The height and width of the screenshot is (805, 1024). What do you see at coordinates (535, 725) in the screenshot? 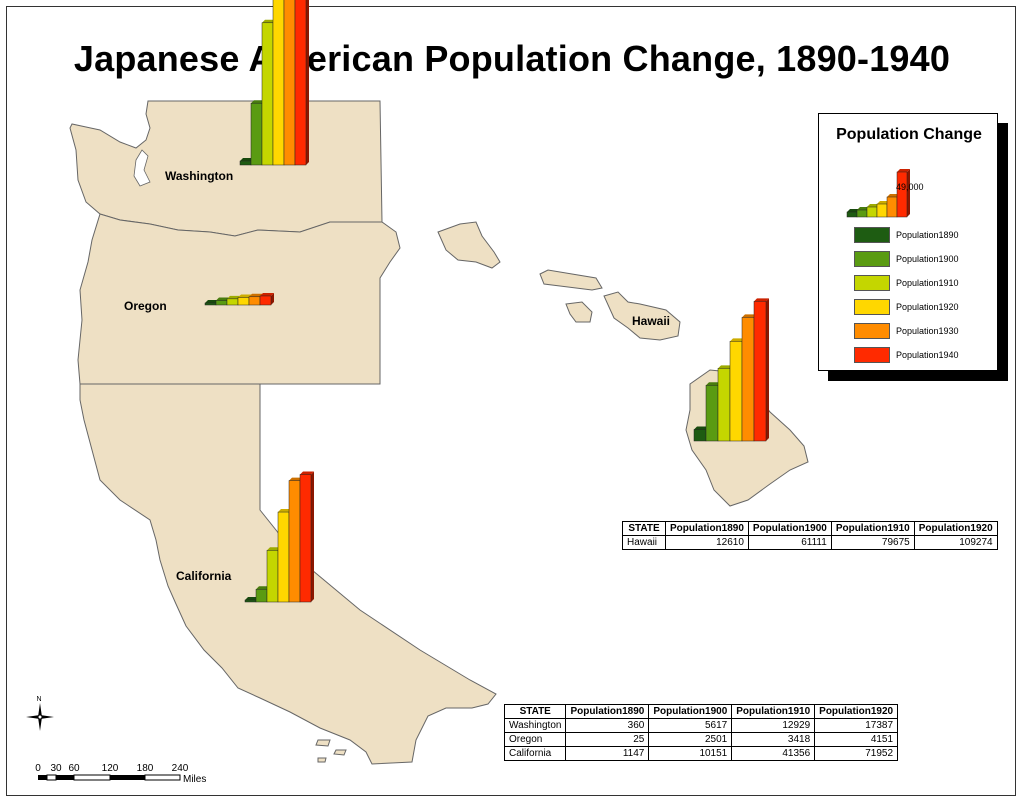
I see `table-cell-state: Washington` at bounding box center [535, 725].